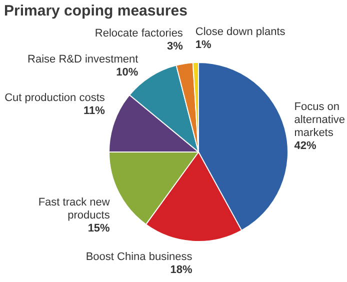  Describe the element at coordinates (203, 45) in the screenshot. I see `data-label: 1%` at that location.